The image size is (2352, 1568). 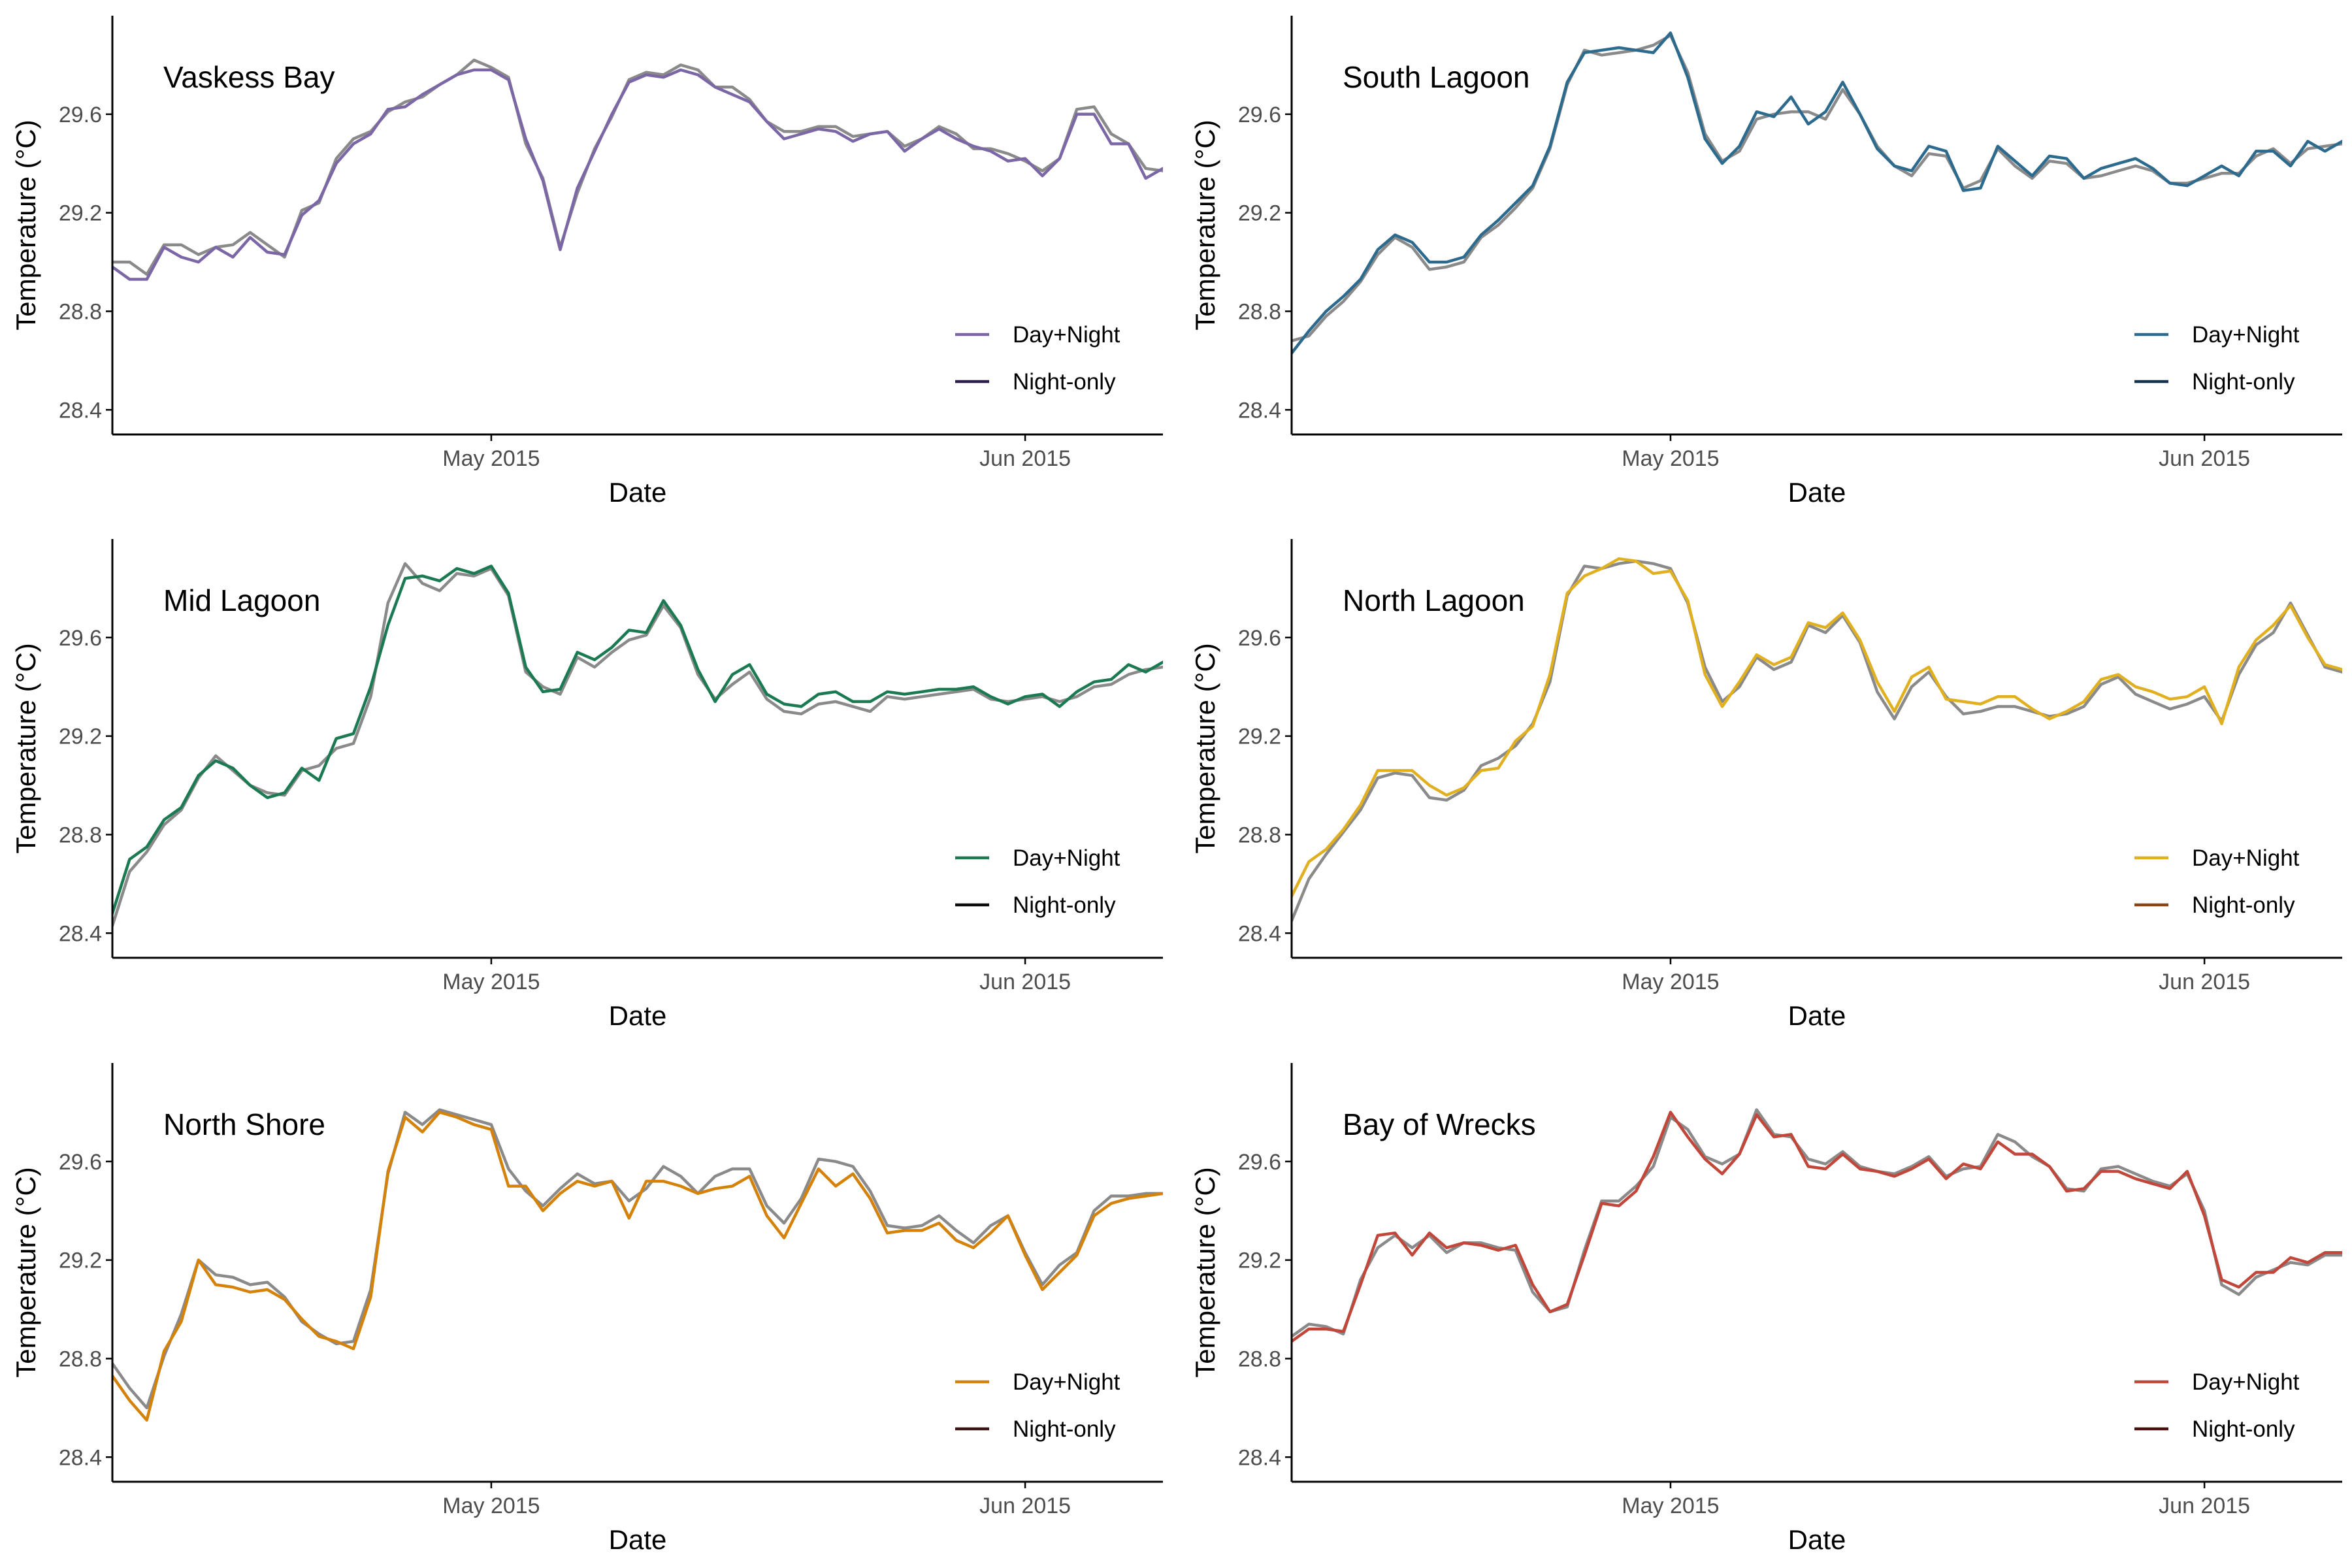 What do you see at coordinates (241, 600) in the screenshot?
I see `panel-title: Mid Lagoon` at bounding box center [241, 600].